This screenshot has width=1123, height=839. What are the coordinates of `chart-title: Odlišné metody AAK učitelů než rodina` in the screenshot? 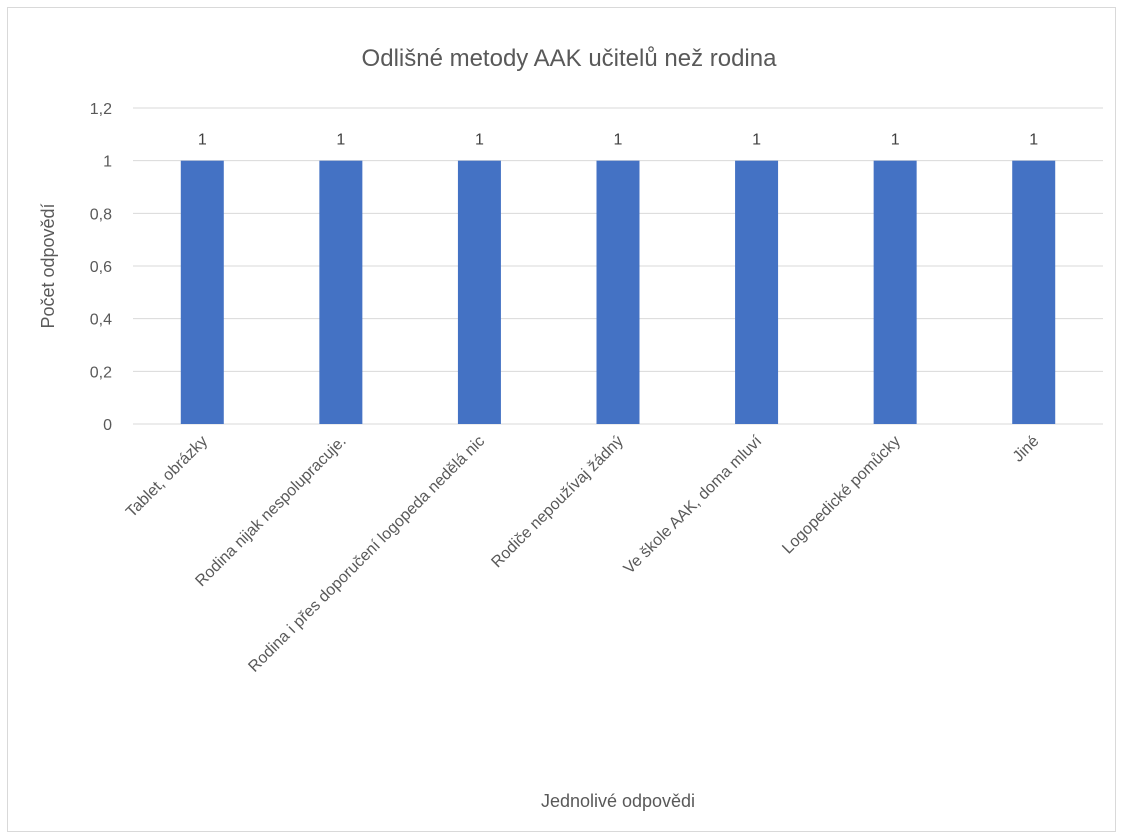 It's located at (570, 58).